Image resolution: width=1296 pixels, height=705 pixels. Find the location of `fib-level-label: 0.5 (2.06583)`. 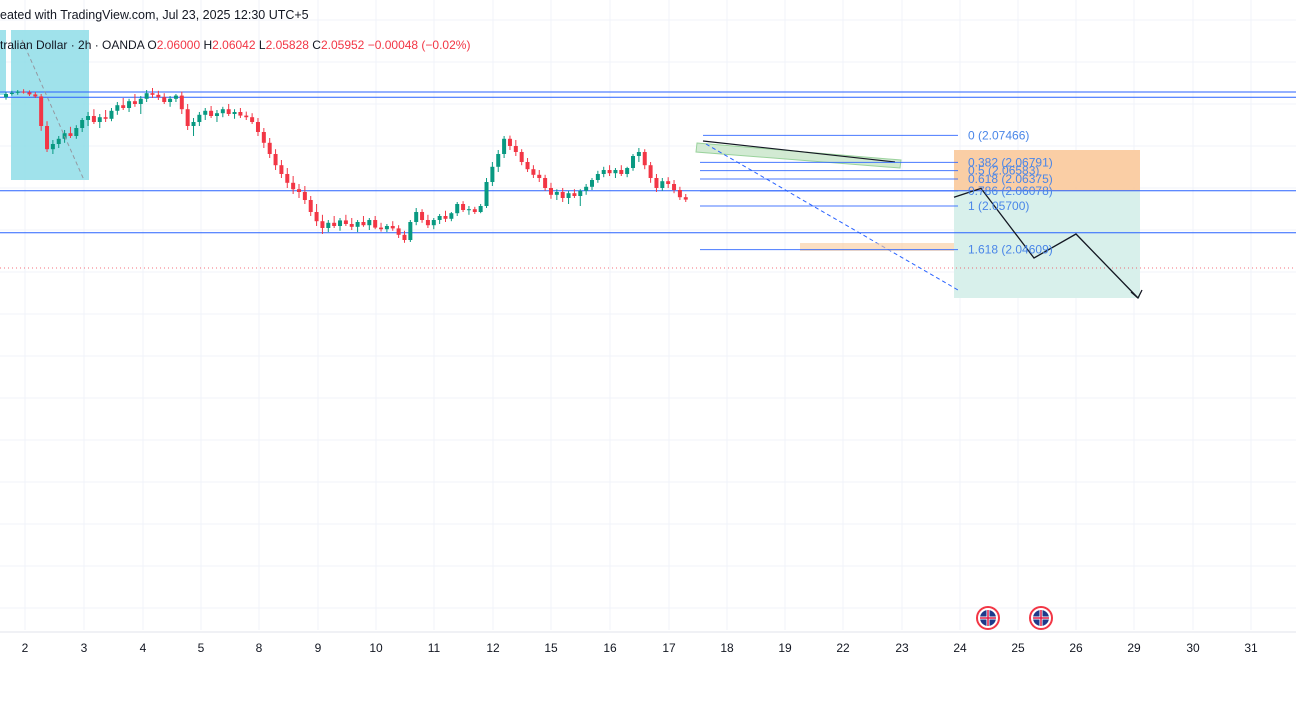

fib-level-label: 0.5 (2.06583) is located at coordinates (1003, 171).